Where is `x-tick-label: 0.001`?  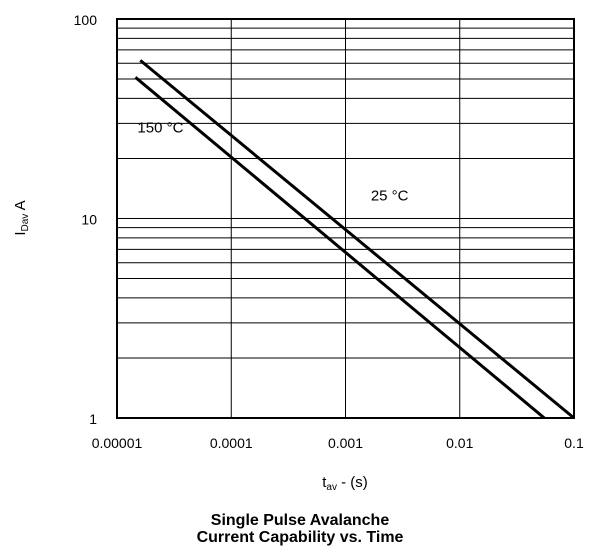 x-tick-label: 0.001 is located at coordinates (345, 443).